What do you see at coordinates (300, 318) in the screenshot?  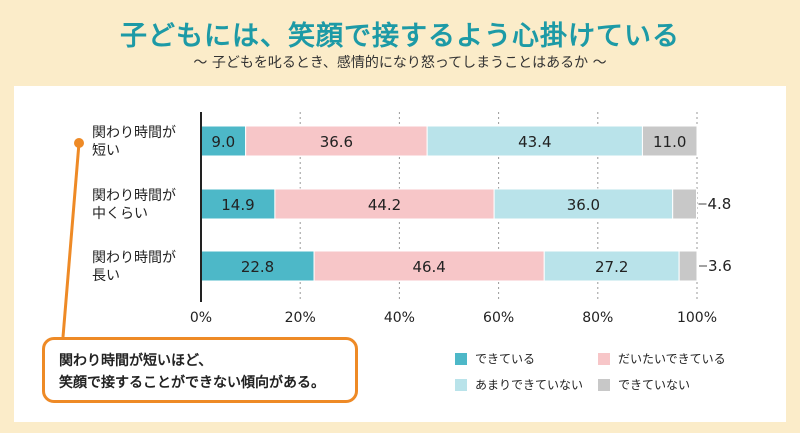 I see `x-tick-label-1: 20%` at bounding box center [300, 318].